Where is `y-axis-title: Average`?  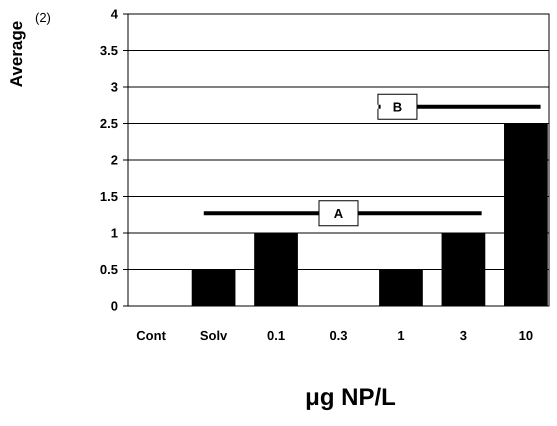
y-axis-title: Average is located at coordinates (16, 54).